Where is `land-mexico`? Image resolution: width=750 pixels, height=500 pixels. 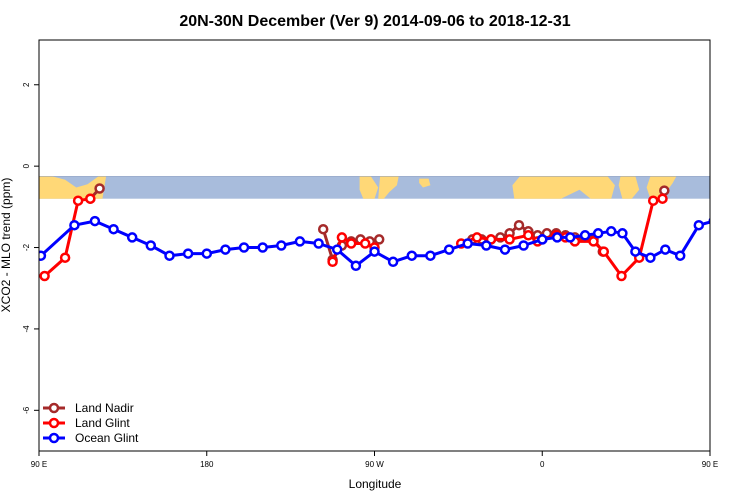 land-mexico is located at coordinates (388, 187).